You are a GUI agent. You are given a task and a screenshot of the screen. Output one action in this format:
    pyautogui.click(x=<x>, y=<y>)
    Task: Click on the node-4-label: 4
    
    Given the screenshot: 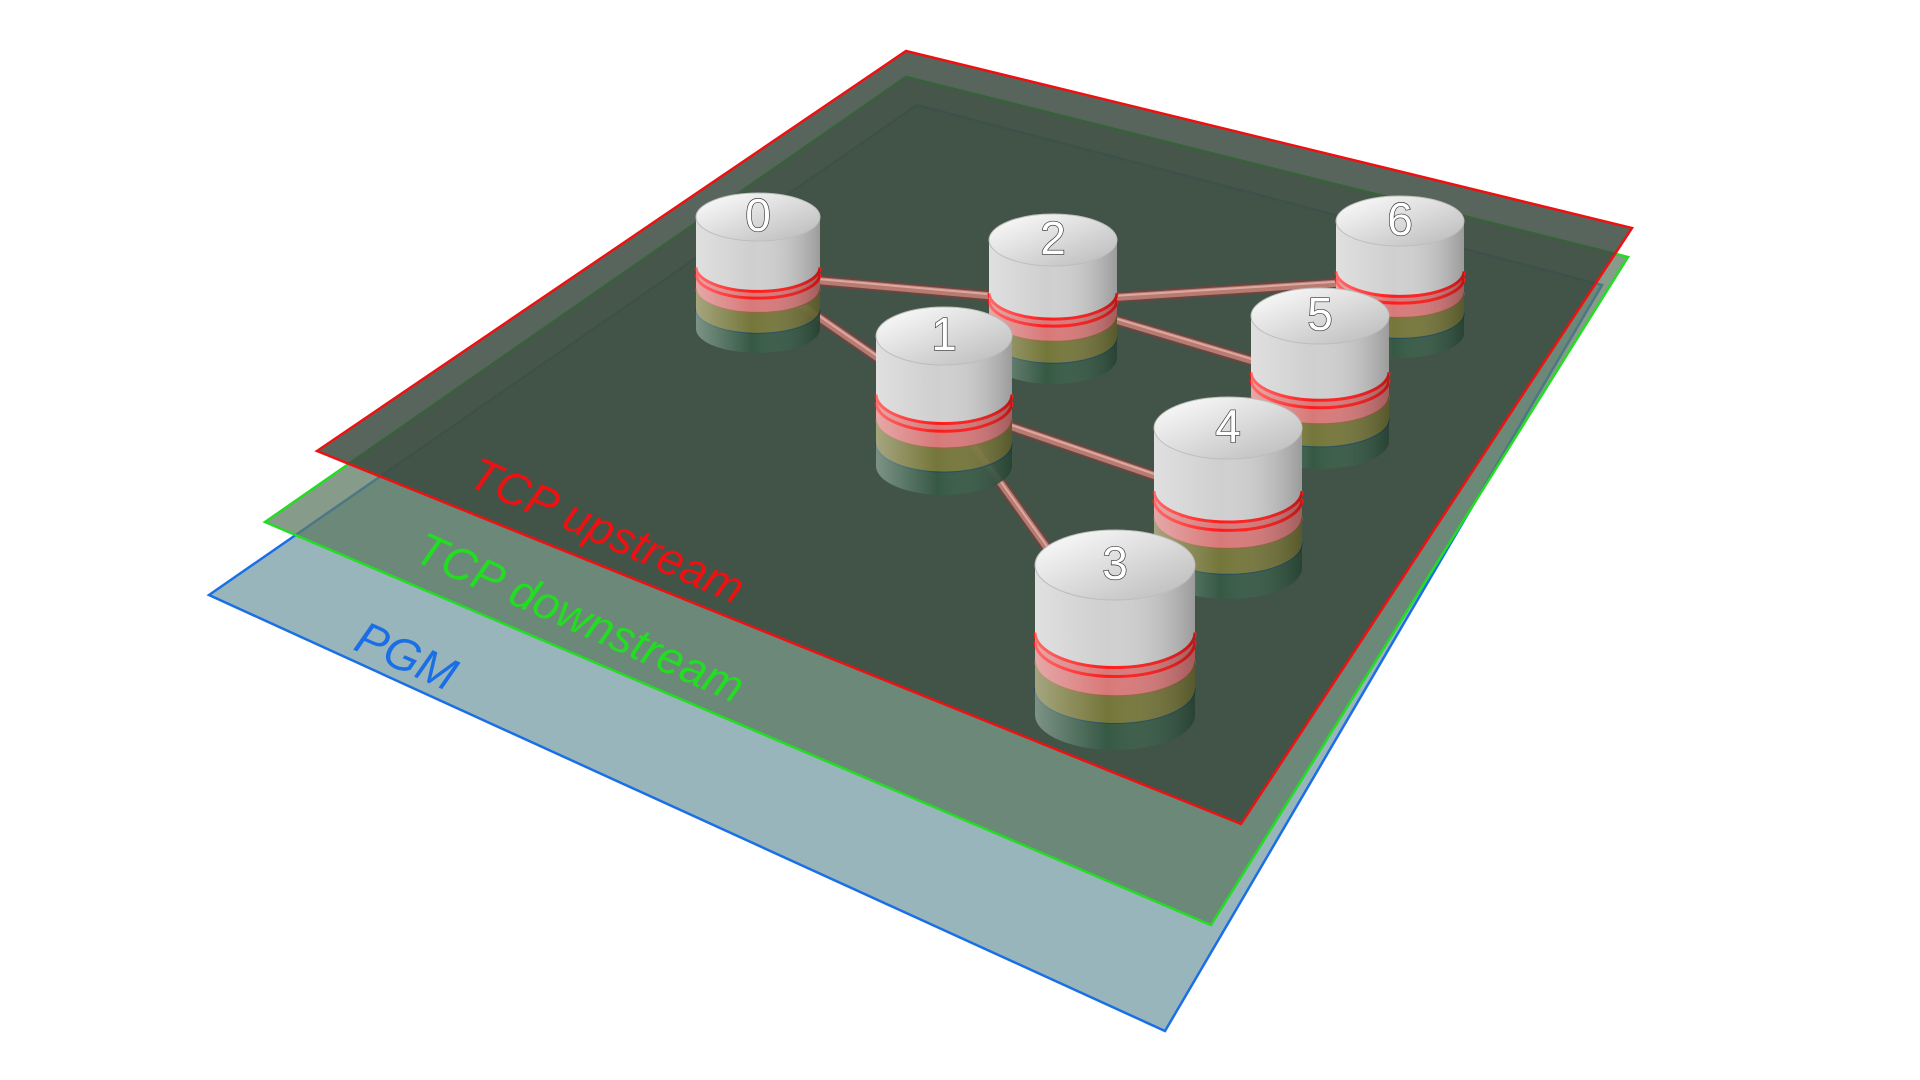 What is the action you would take?
    pyautogui.click(x=1228, y=426)
    